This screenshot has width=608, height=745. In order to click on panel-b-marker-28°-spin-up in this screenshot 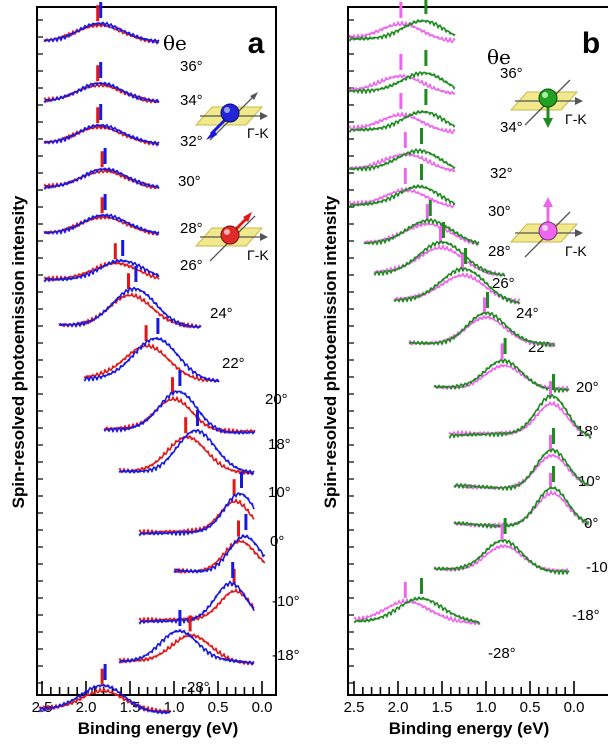, I will do `click(406, 188)`.